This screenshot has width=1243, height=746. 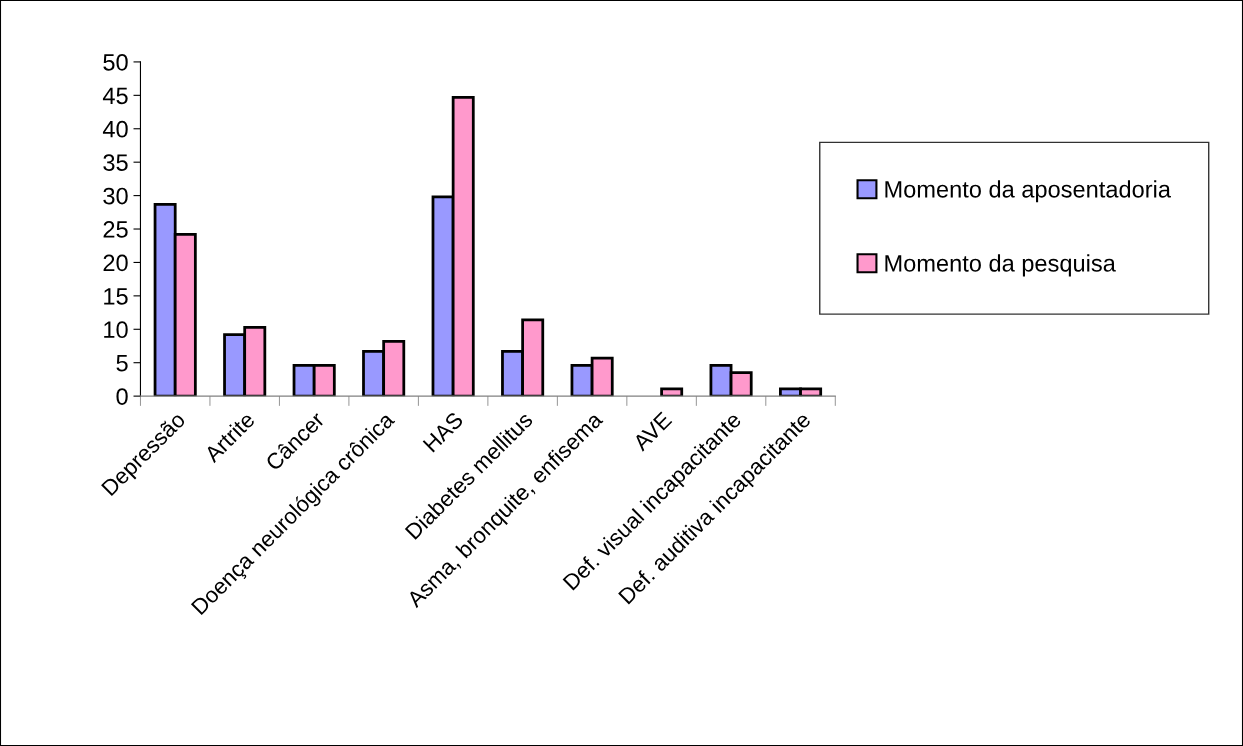 What do you see at coordinates (115, 129) in the screenshot?
I see `y-tick-label: 40` at bounding box center [115, 129].